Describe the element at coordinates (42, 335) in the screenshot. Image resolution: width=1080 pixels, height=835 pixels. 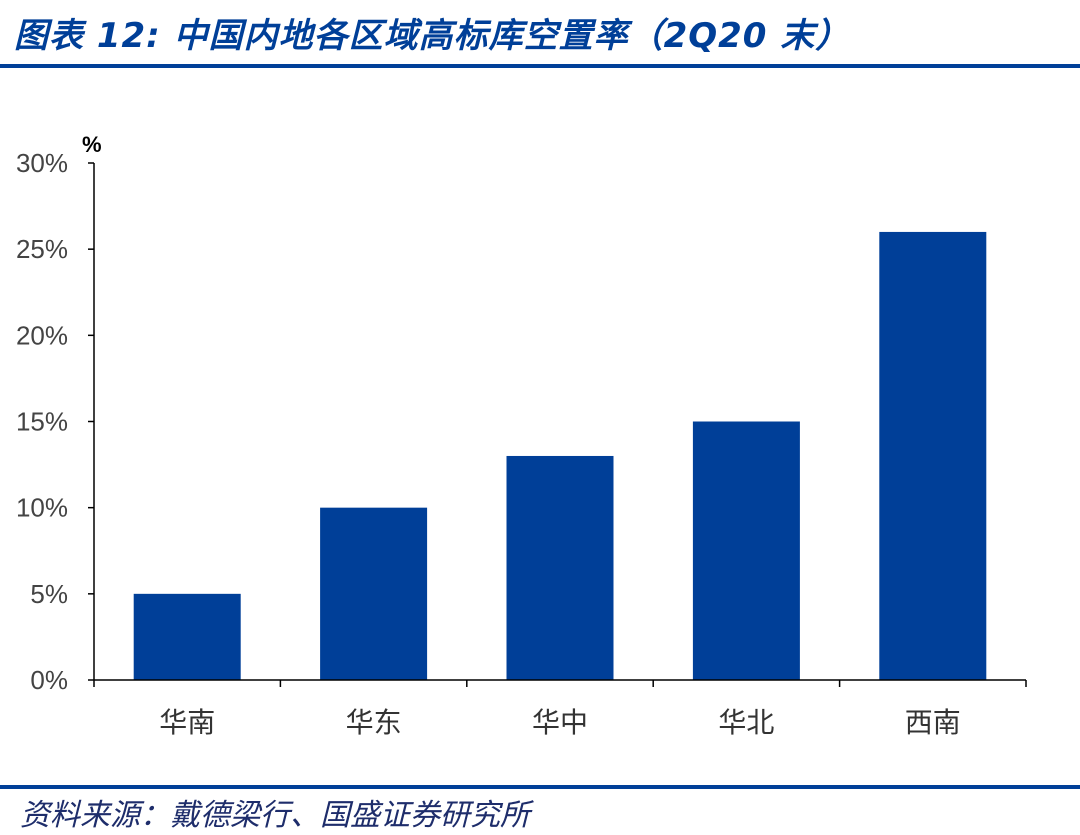
I see `y-tick-label: 20%` at that location.